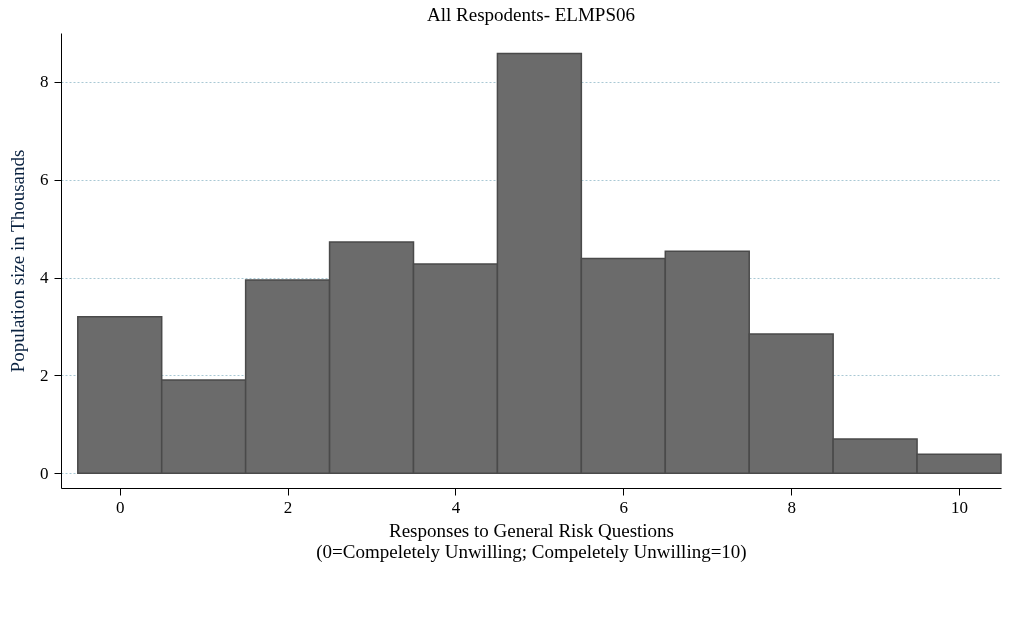  Describe the element at coordinates (44, 180) in the screenshot. I see `y-tick-label: 6` at that location.